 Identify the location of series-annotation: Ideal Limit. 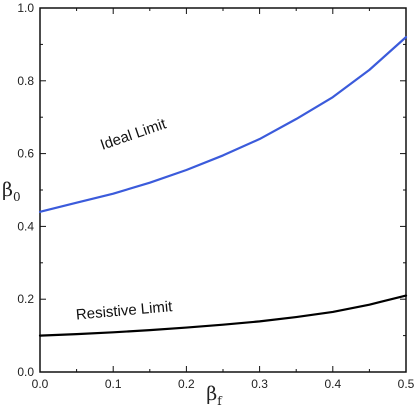
(133, 134).